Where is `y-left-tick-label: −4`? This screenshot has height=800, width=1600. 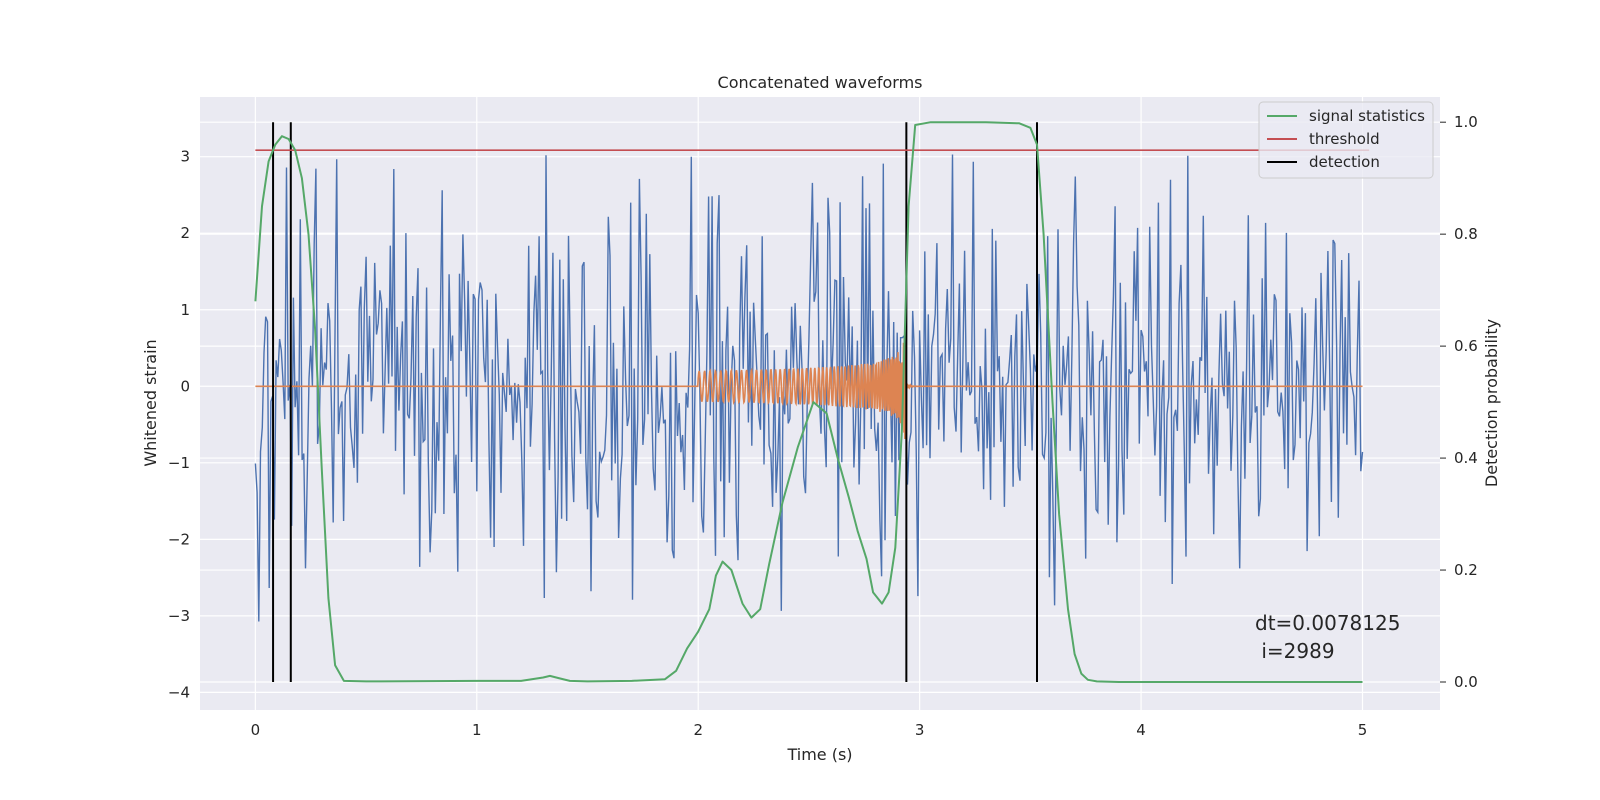
y-left-tick-label: −4 is located at coordinates (179, 692).